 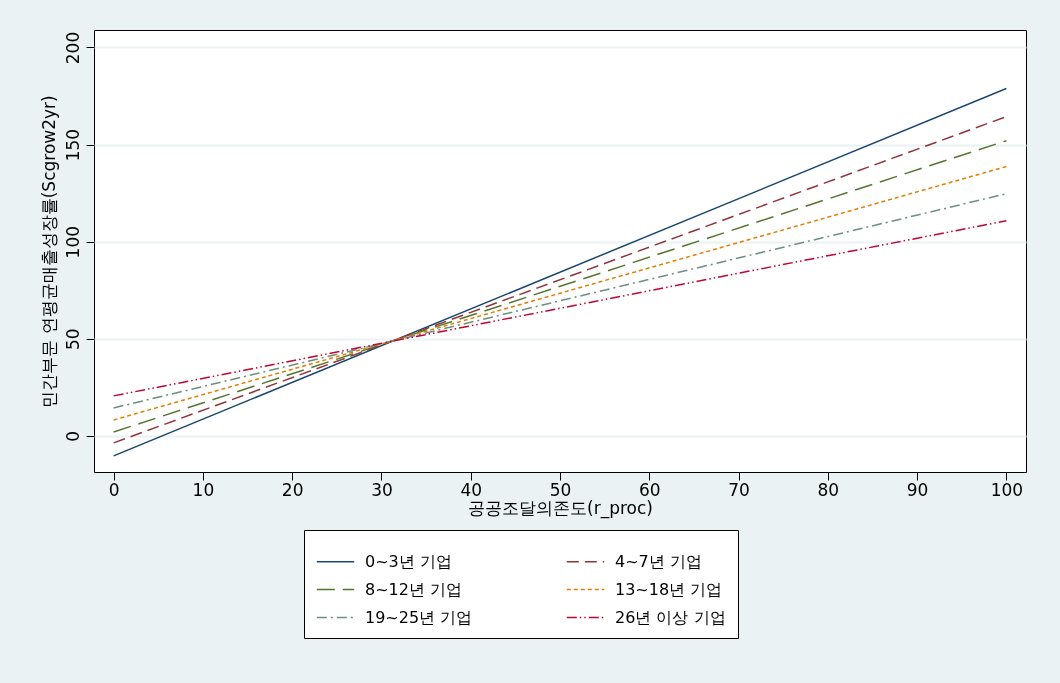 What do you see at coordinates (670, 617) in the screenshot?
I see `legend-label: 26년 이상 기업` at bounding box center [670, 617].